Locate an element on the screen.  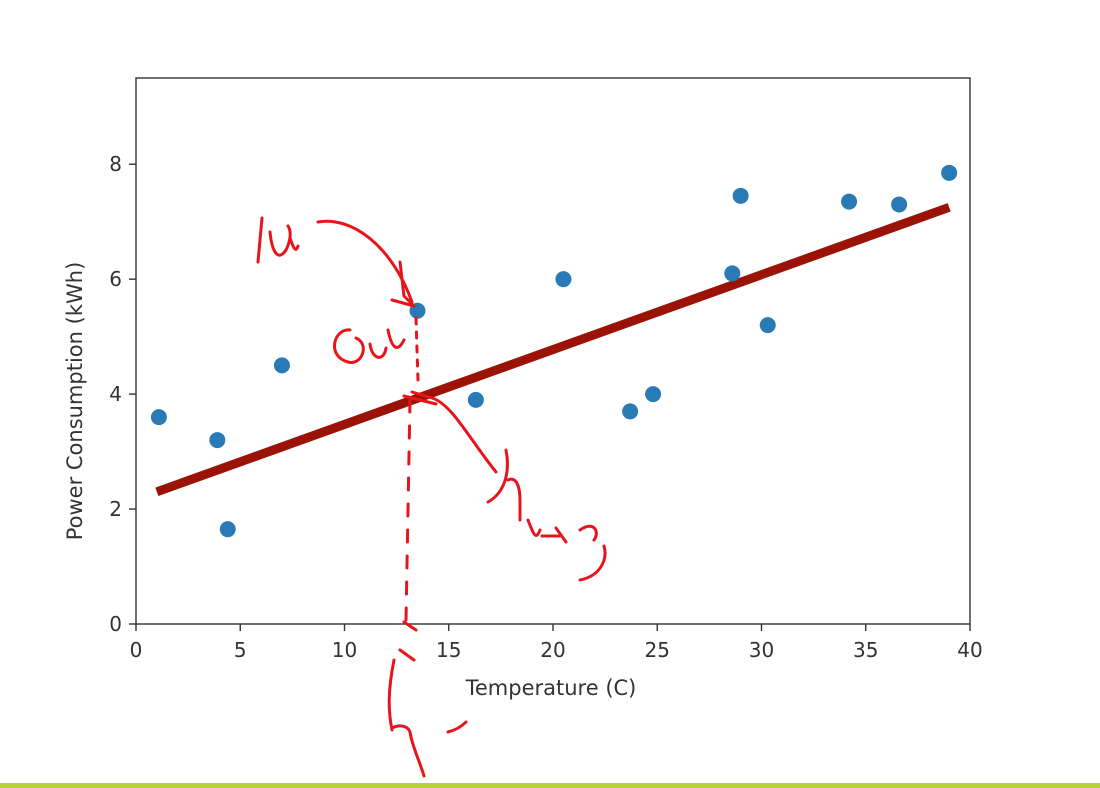
y-tick-label: 0 is located at coordinates (115, 624).